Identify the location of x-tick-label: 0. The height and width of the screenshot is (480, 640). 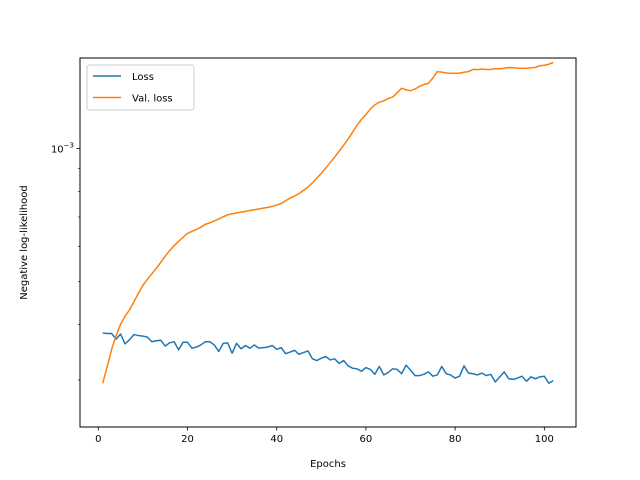
(98, 439).